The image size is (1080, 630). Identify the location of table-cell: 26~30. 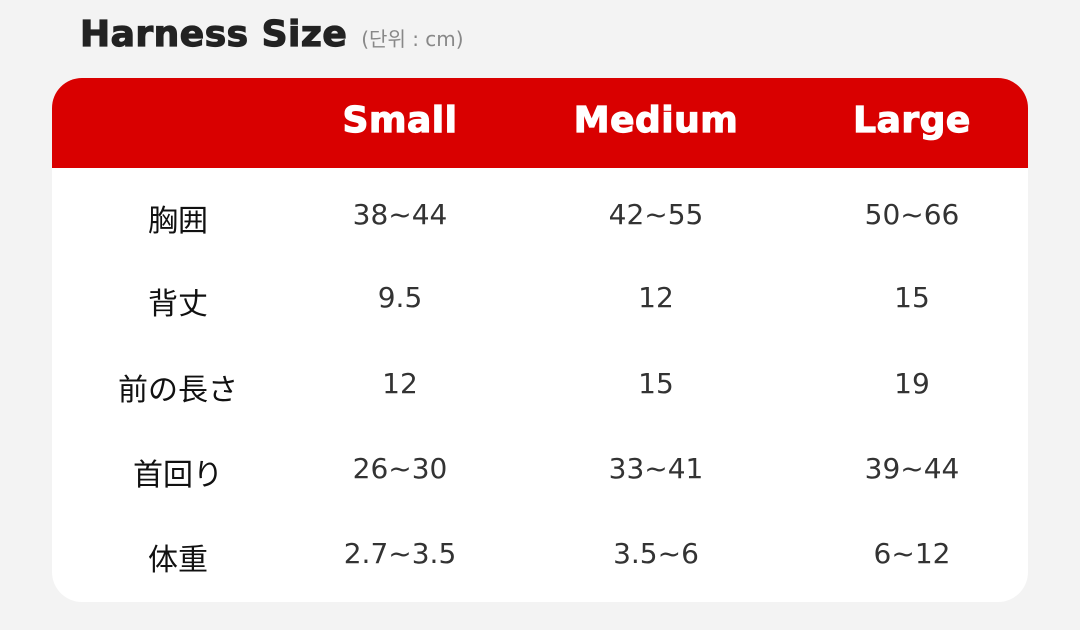
(400, 468).